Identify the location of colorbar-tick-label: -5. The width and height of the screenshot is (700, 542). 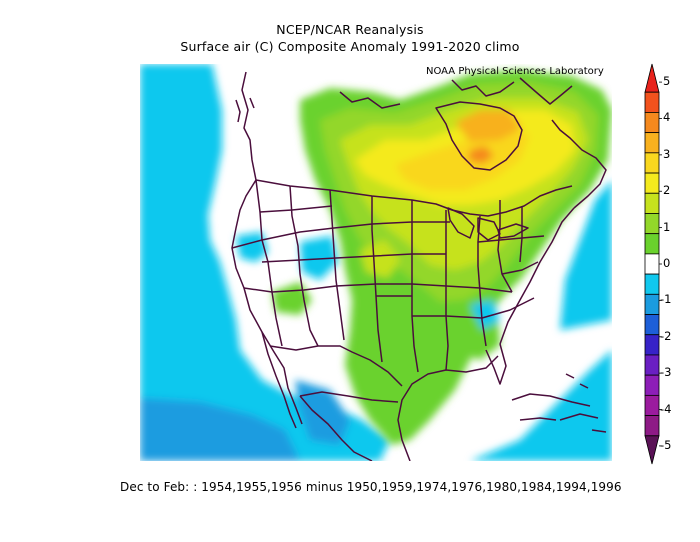
(666, 444).